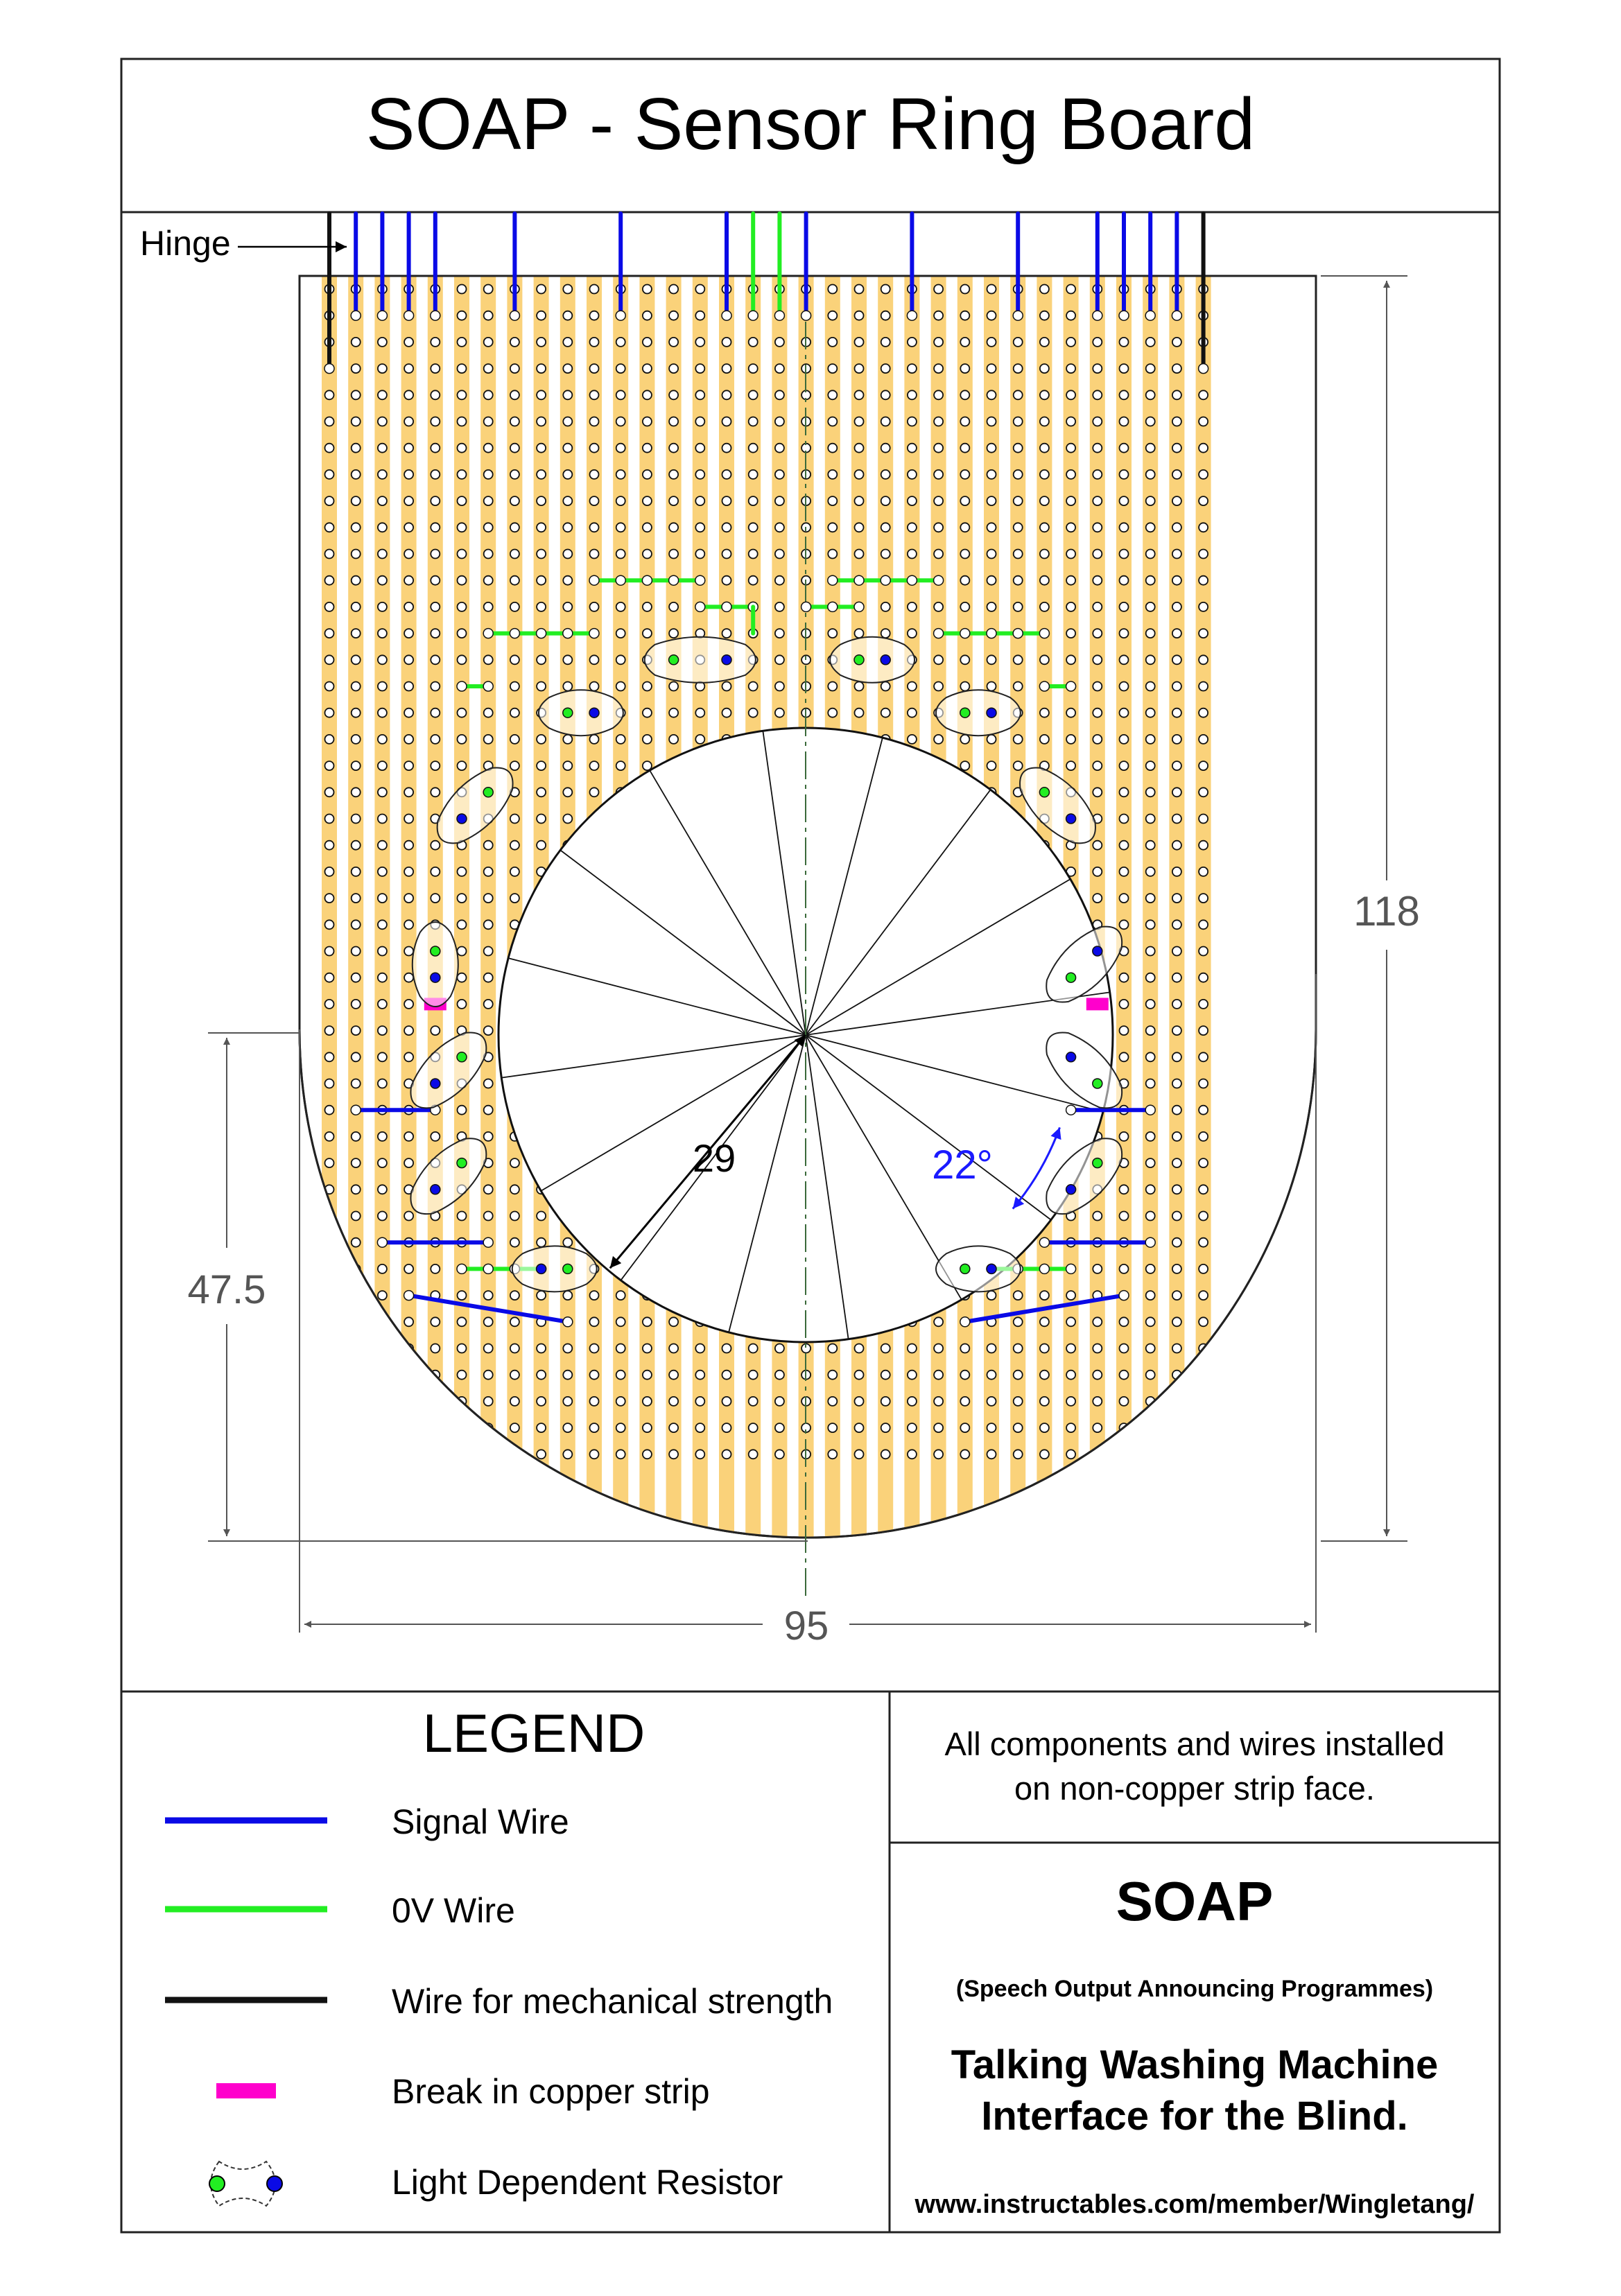 The image size is (1621, 2296). Describe the element at coordinates (810, 124) in the screenshot. I see `page-title: SOAP - Sensor Ring Board` at that location.